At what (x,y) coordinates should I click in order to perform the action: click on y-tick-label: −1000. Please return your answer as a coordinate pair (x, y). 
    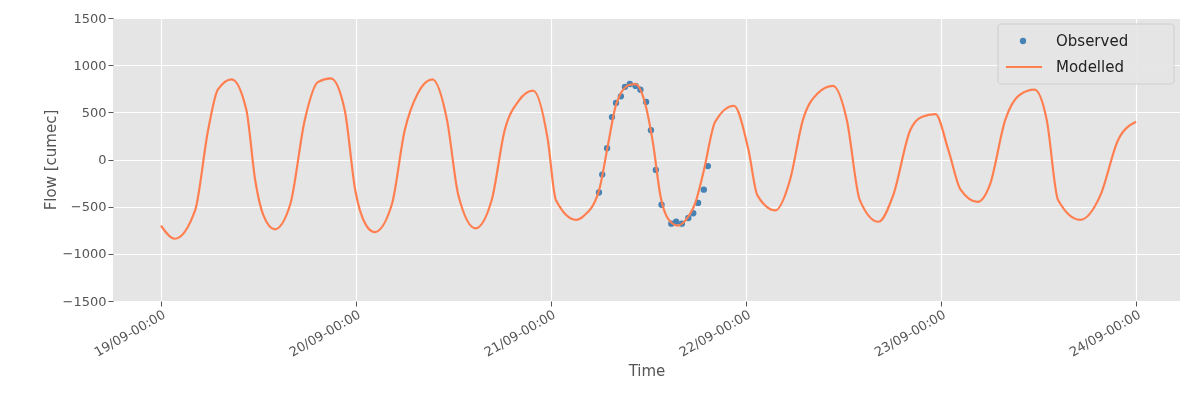
    Looking at the image, I should click on (84, 254).